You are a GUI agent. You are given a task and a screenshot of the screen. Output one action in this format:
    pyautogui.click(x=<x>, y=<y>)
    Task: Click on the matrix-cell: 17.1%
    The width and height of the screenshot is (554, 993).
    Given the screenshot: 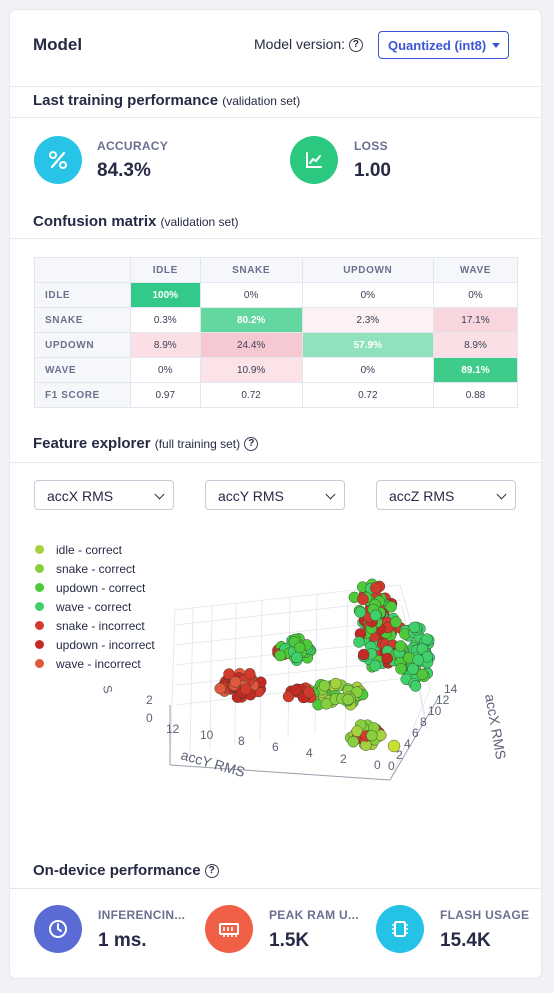 What is the action you would take?
    pyautogui.click(x=475, y=320)
    